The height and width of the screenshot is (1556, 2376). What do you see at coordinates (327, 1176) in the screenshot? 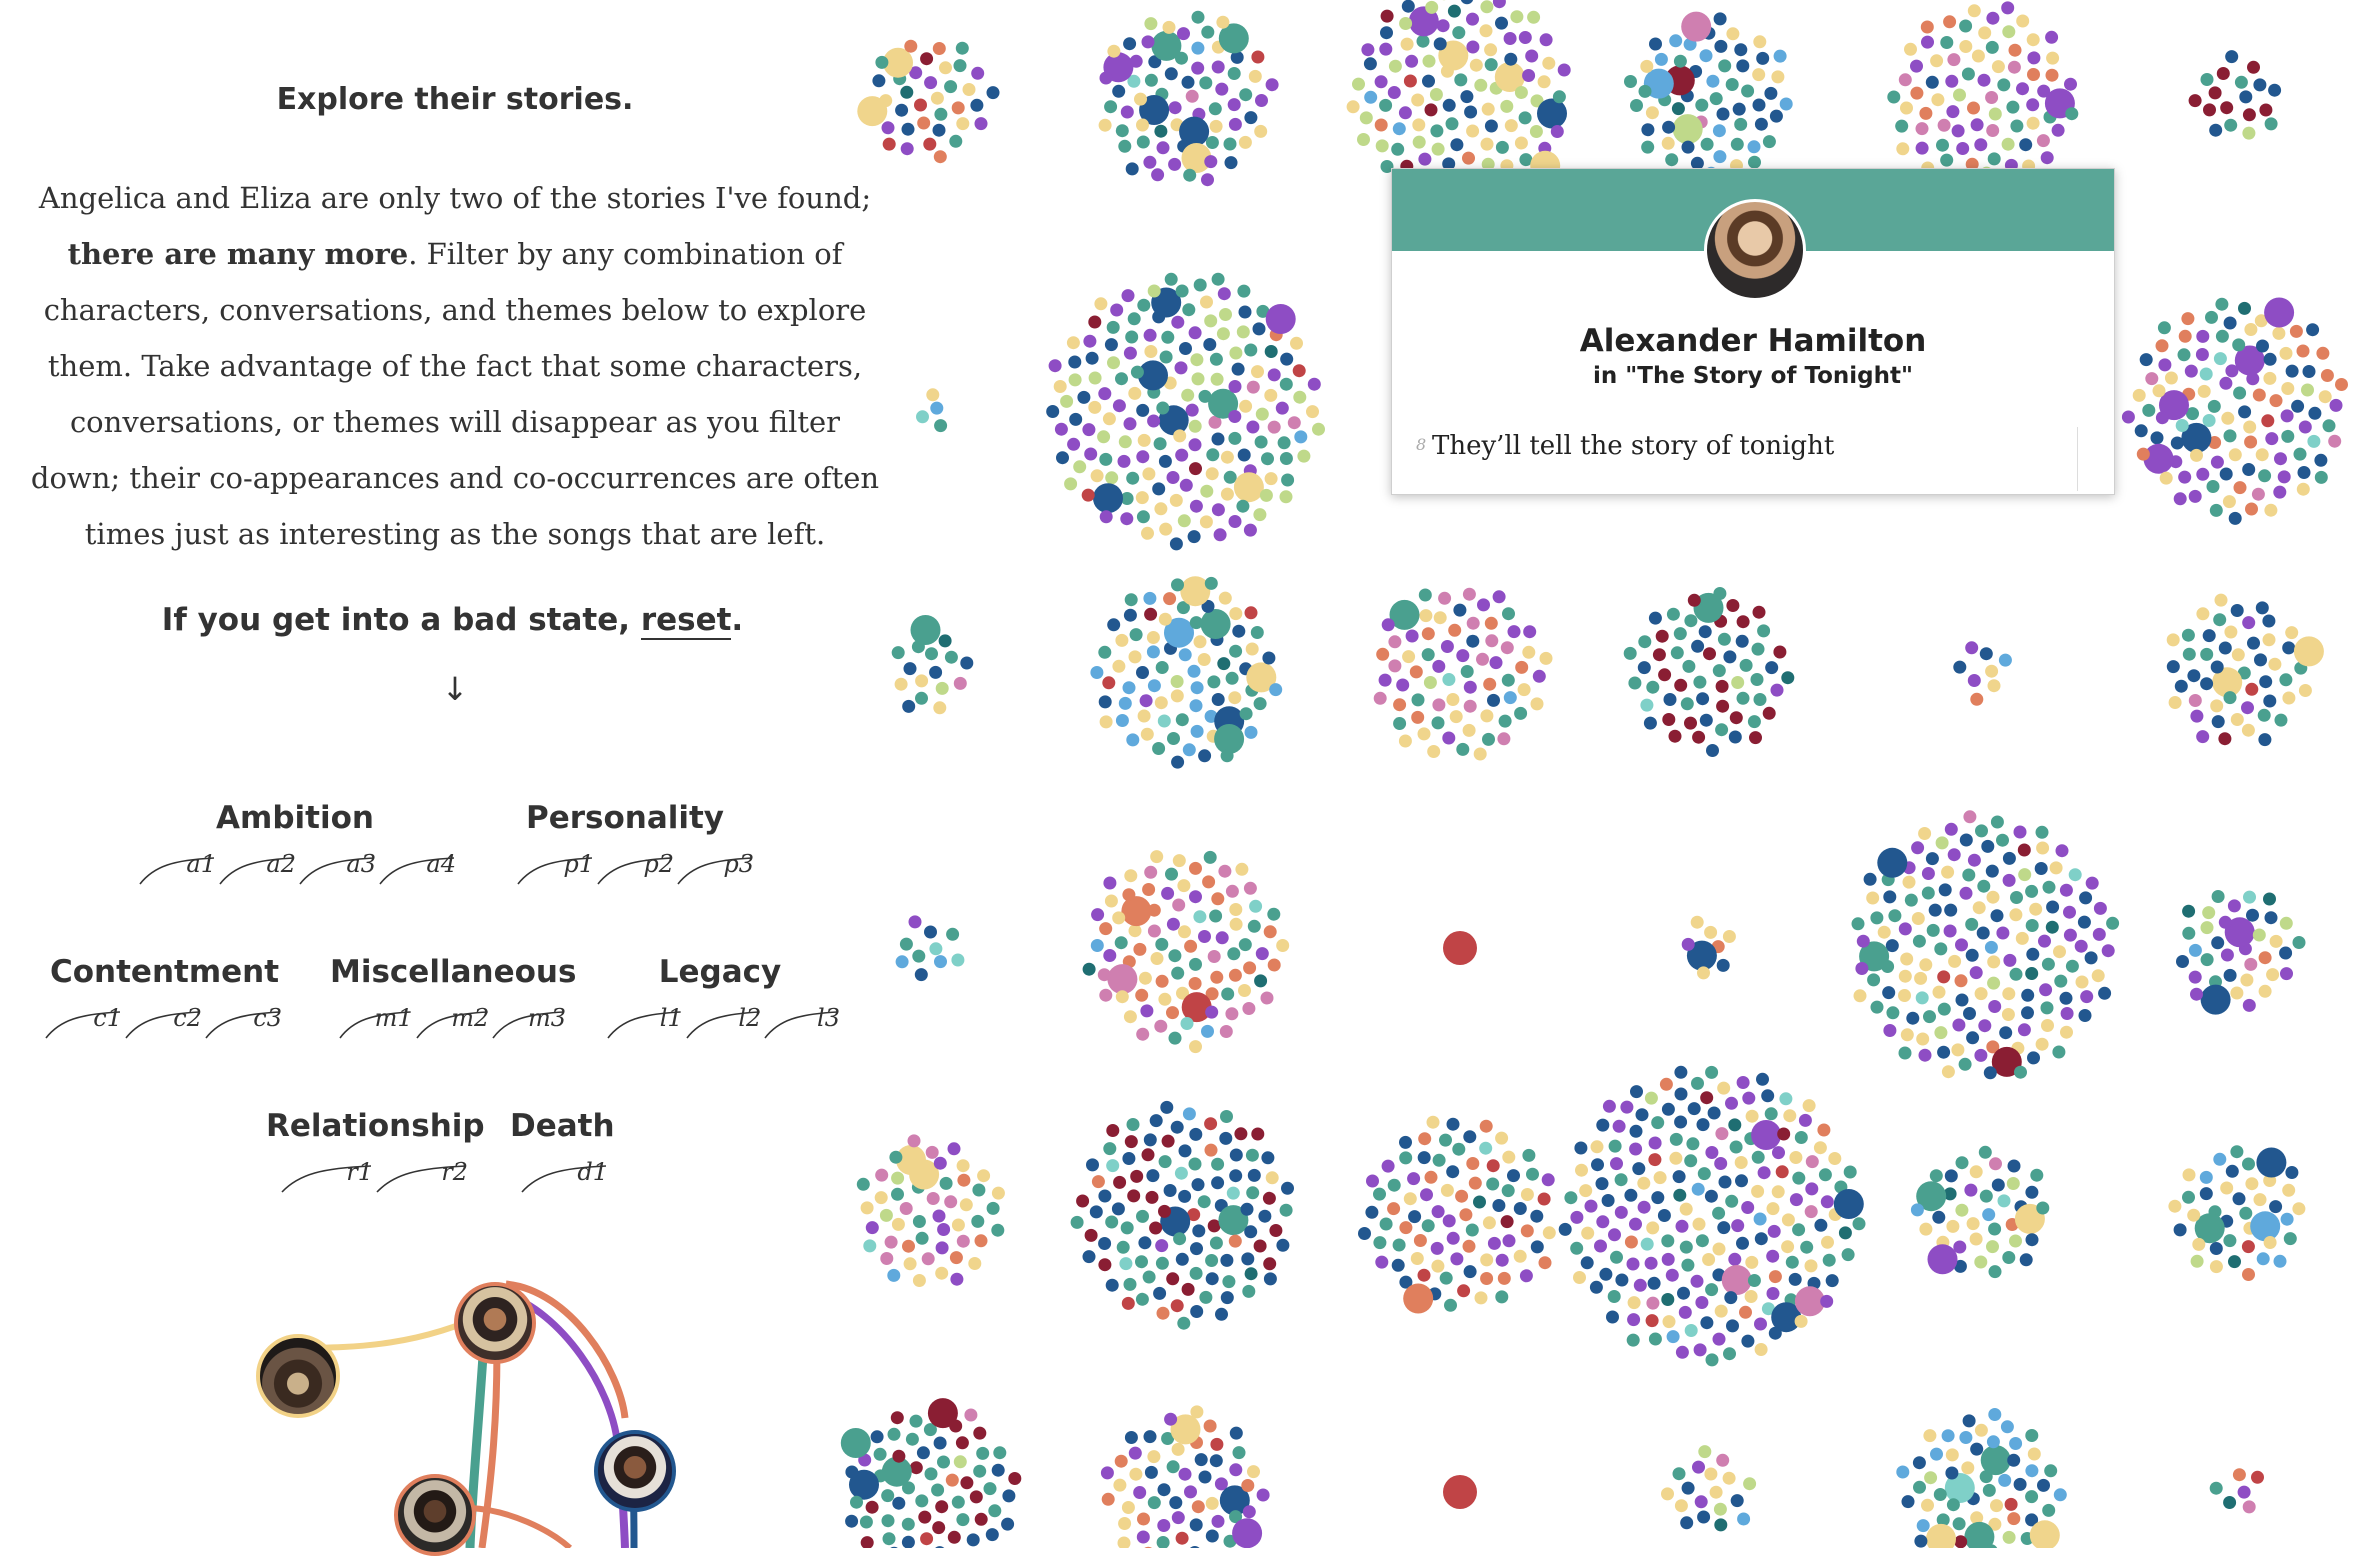
I see `theme-chip-r1: r1` at bounding box center [327, 1176].